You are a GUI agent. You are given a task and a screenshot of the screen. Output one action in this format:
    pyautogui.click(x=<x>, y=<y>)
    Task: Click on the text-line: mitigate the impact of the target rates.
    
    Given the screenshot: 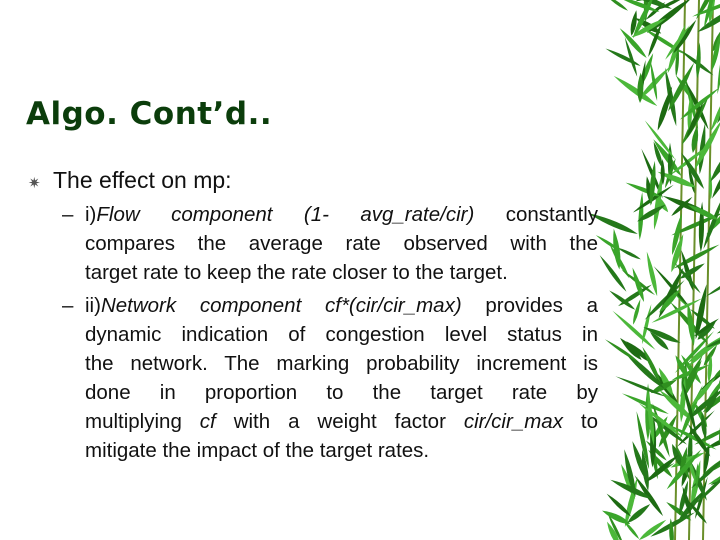 What is the action you would take?
    pyautogui.click(x=341, y=450)
    